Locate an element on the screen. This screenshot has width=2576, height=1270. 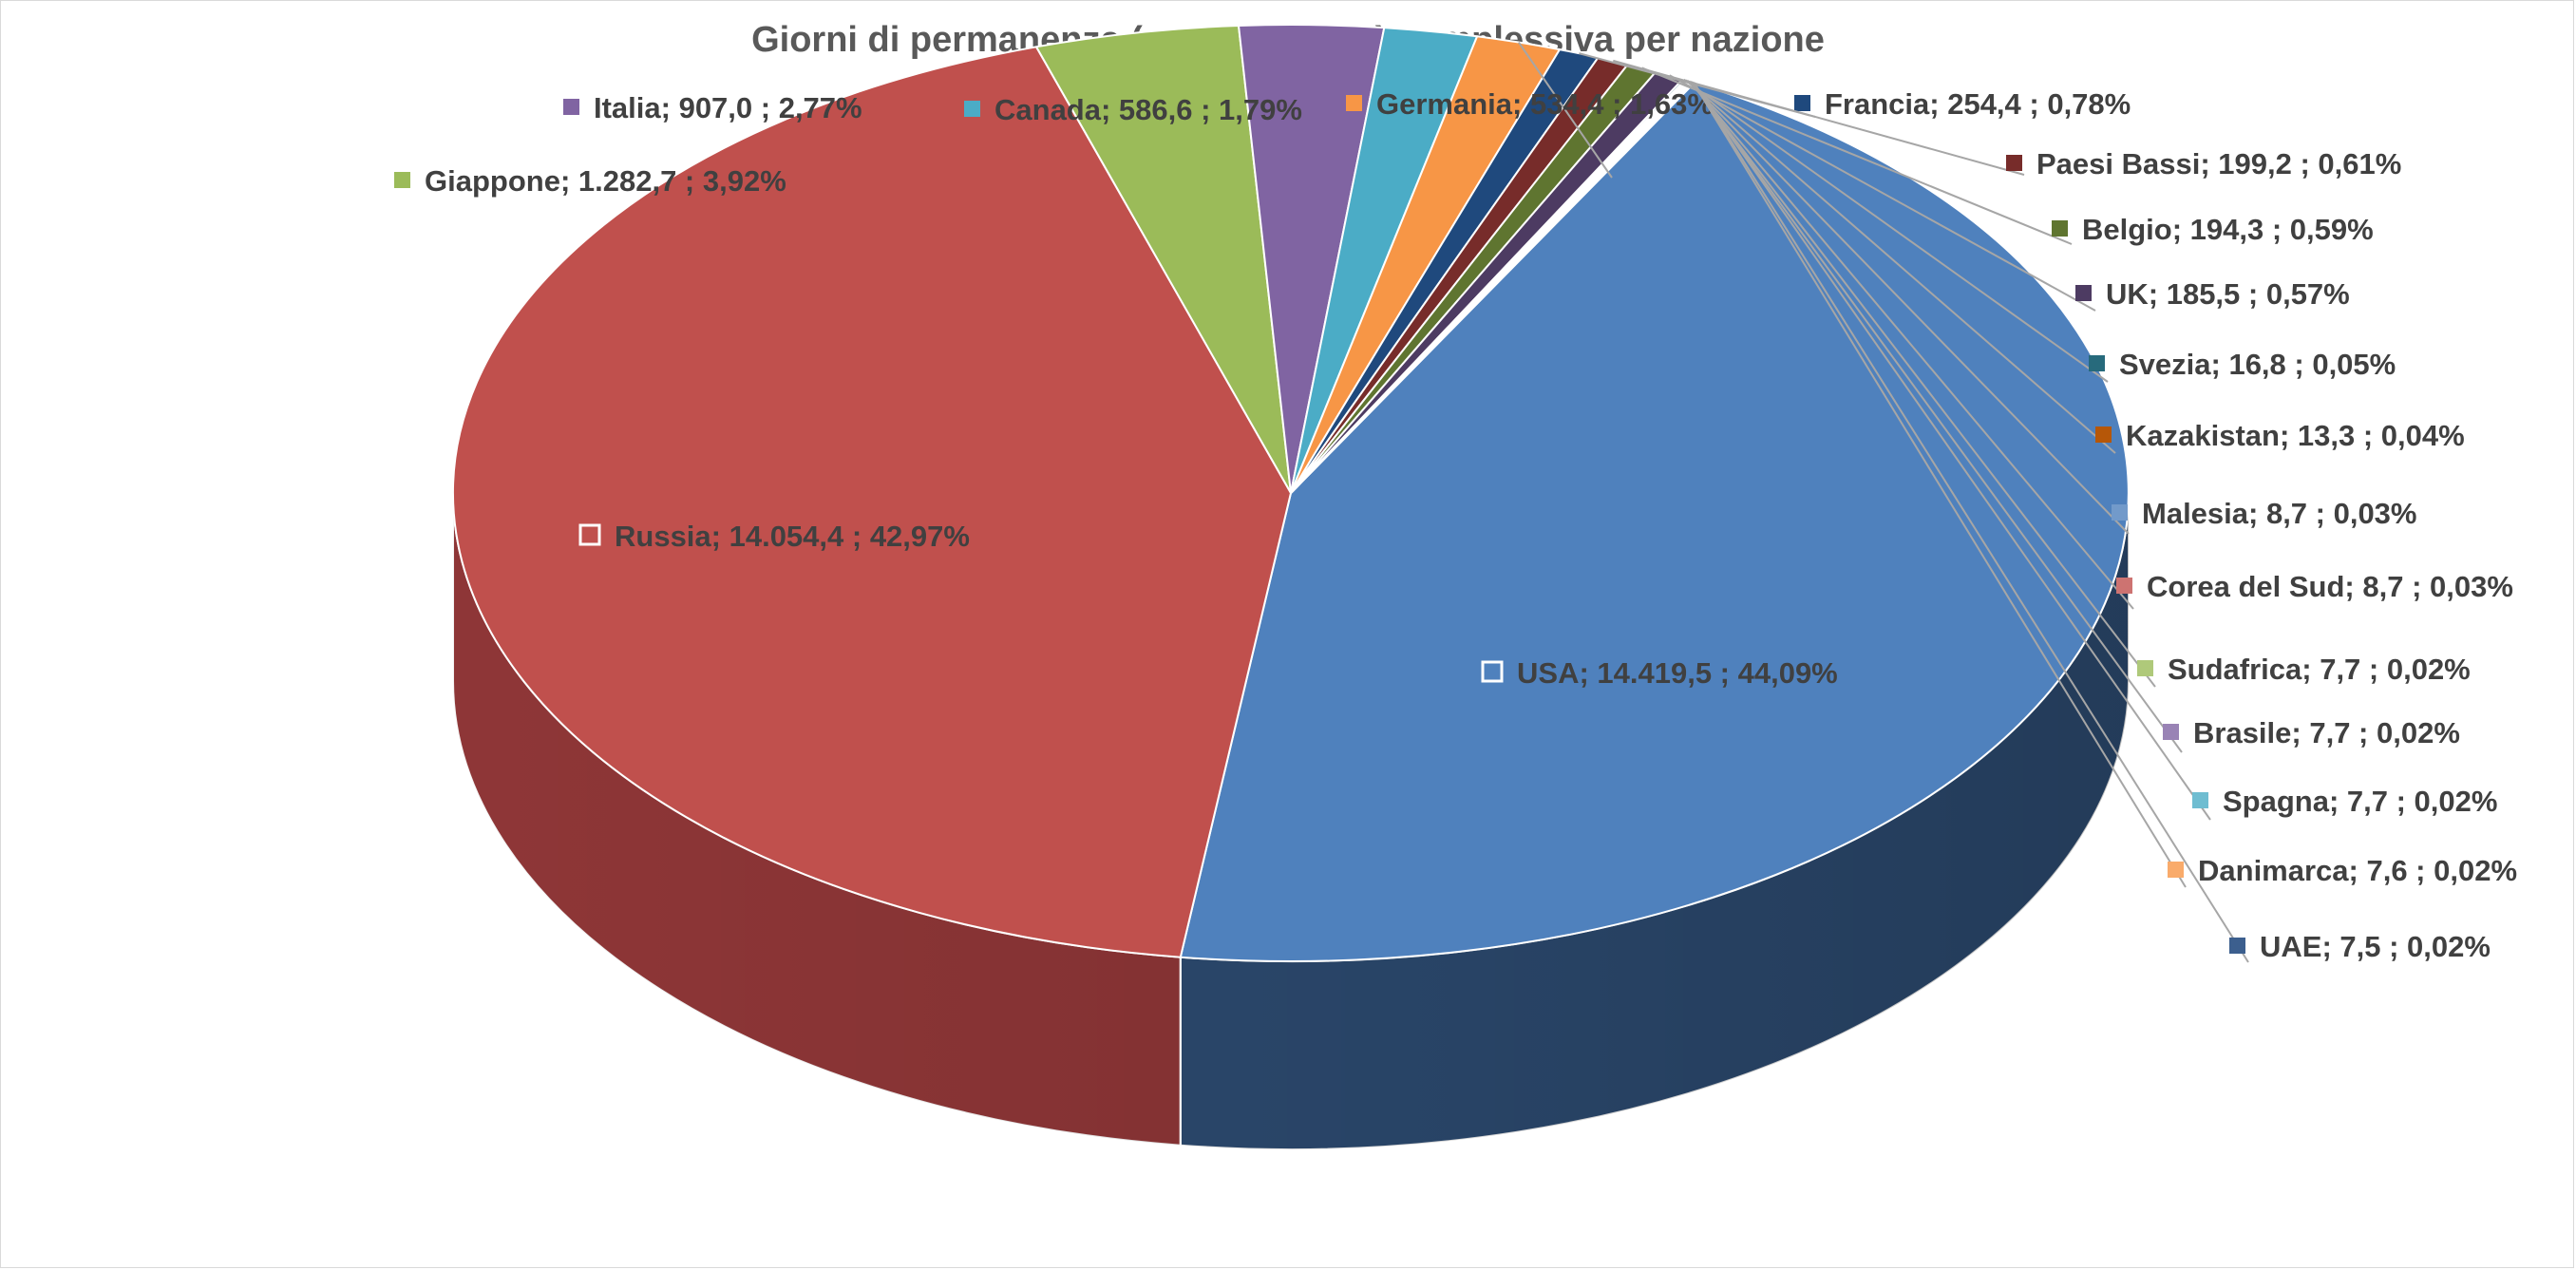
data-label-giappone: Giappone; 1.282,7 ; 3,92% is located at coordinates (605, 181).